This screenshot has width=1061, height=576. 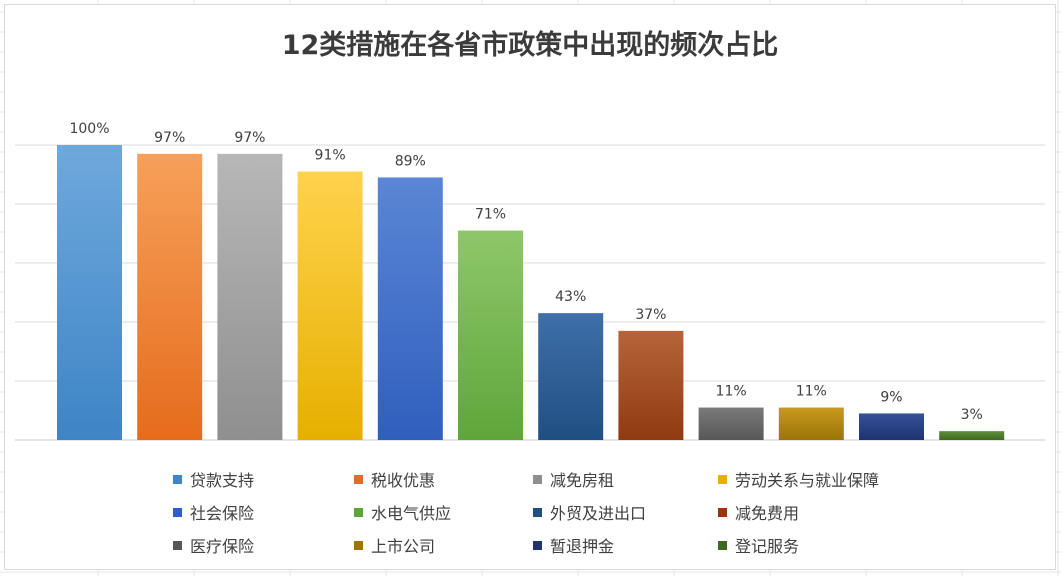 What do you see at coordinates (807, 480) in the screenshot?
I see `legend-label: 劳动关系与就业保障` at bounding box center [807, 480].